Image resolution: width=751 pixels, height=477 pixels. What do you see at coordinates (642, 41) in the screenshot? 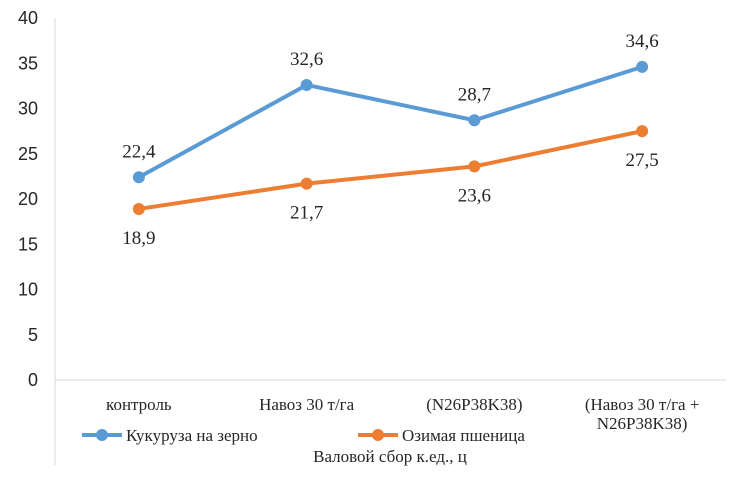
I see `data-label: 34,6` at bounding box center [642, 41].